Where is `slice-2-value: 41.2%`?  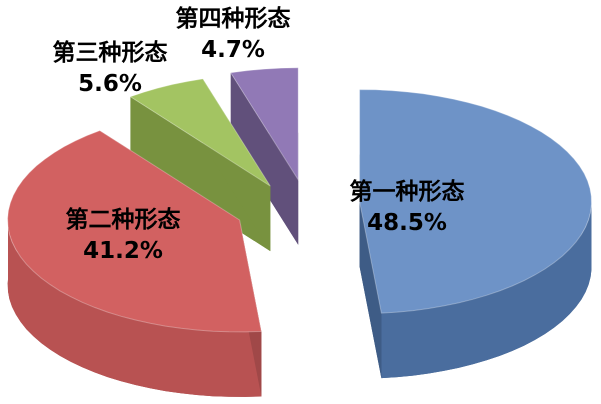
slice-2-value: 41.2% is located at coordinates (123, 251).